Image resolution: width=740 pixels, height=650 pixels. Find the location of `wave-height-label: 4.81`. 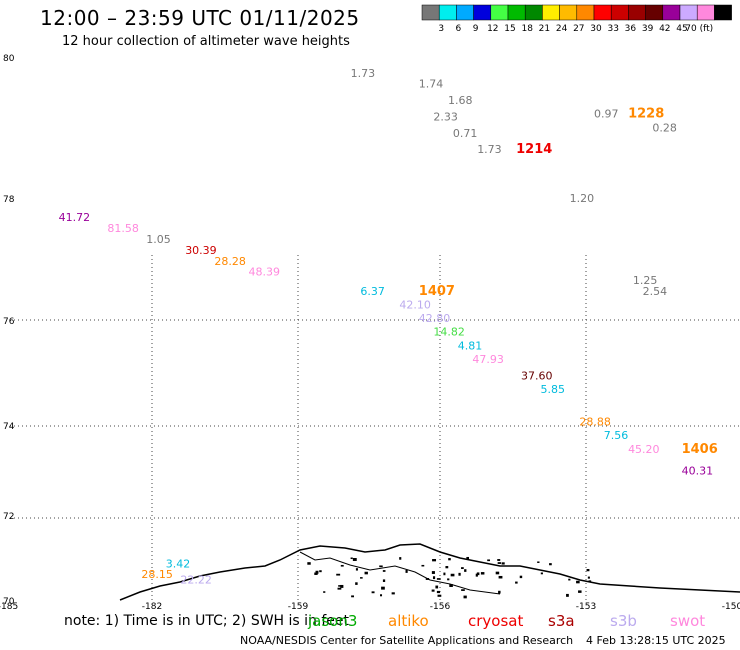

wave-height-label: 4.81 is located at coordinates (470, 345).